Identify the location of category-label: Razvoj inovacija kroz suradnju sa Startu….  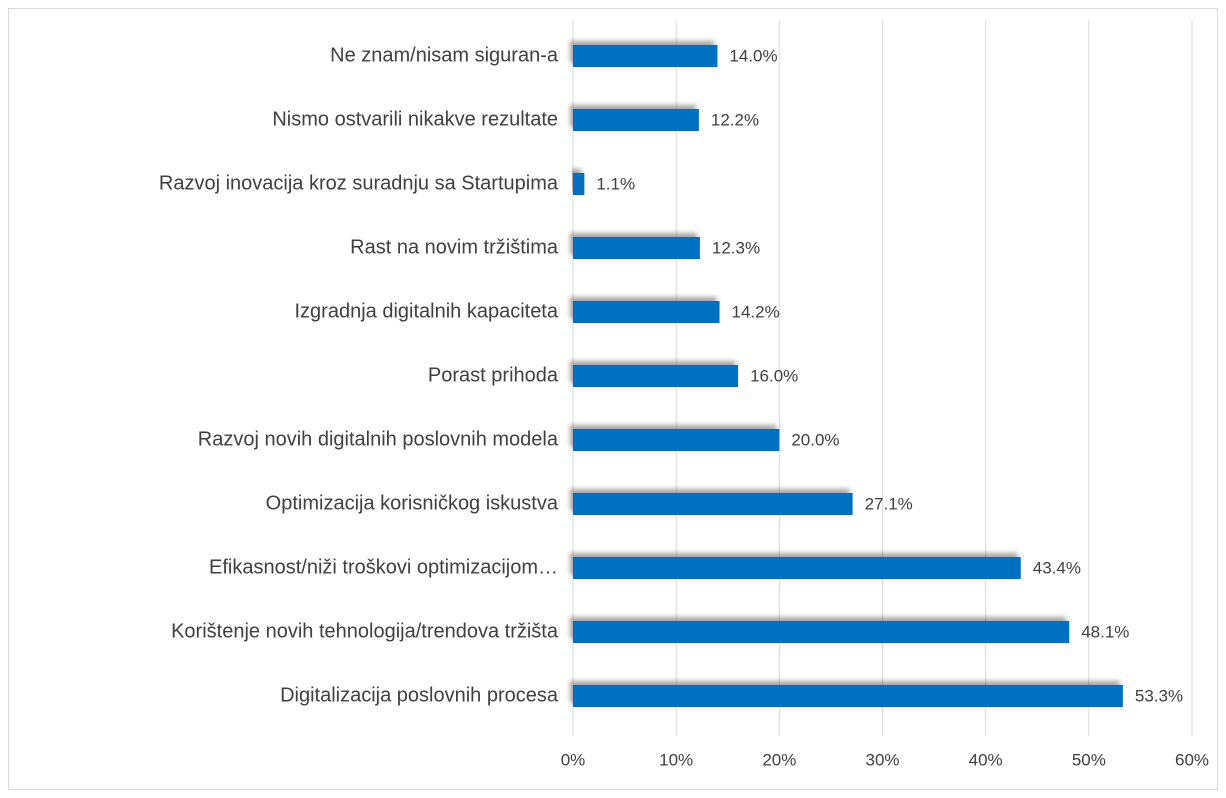
(359, 183).